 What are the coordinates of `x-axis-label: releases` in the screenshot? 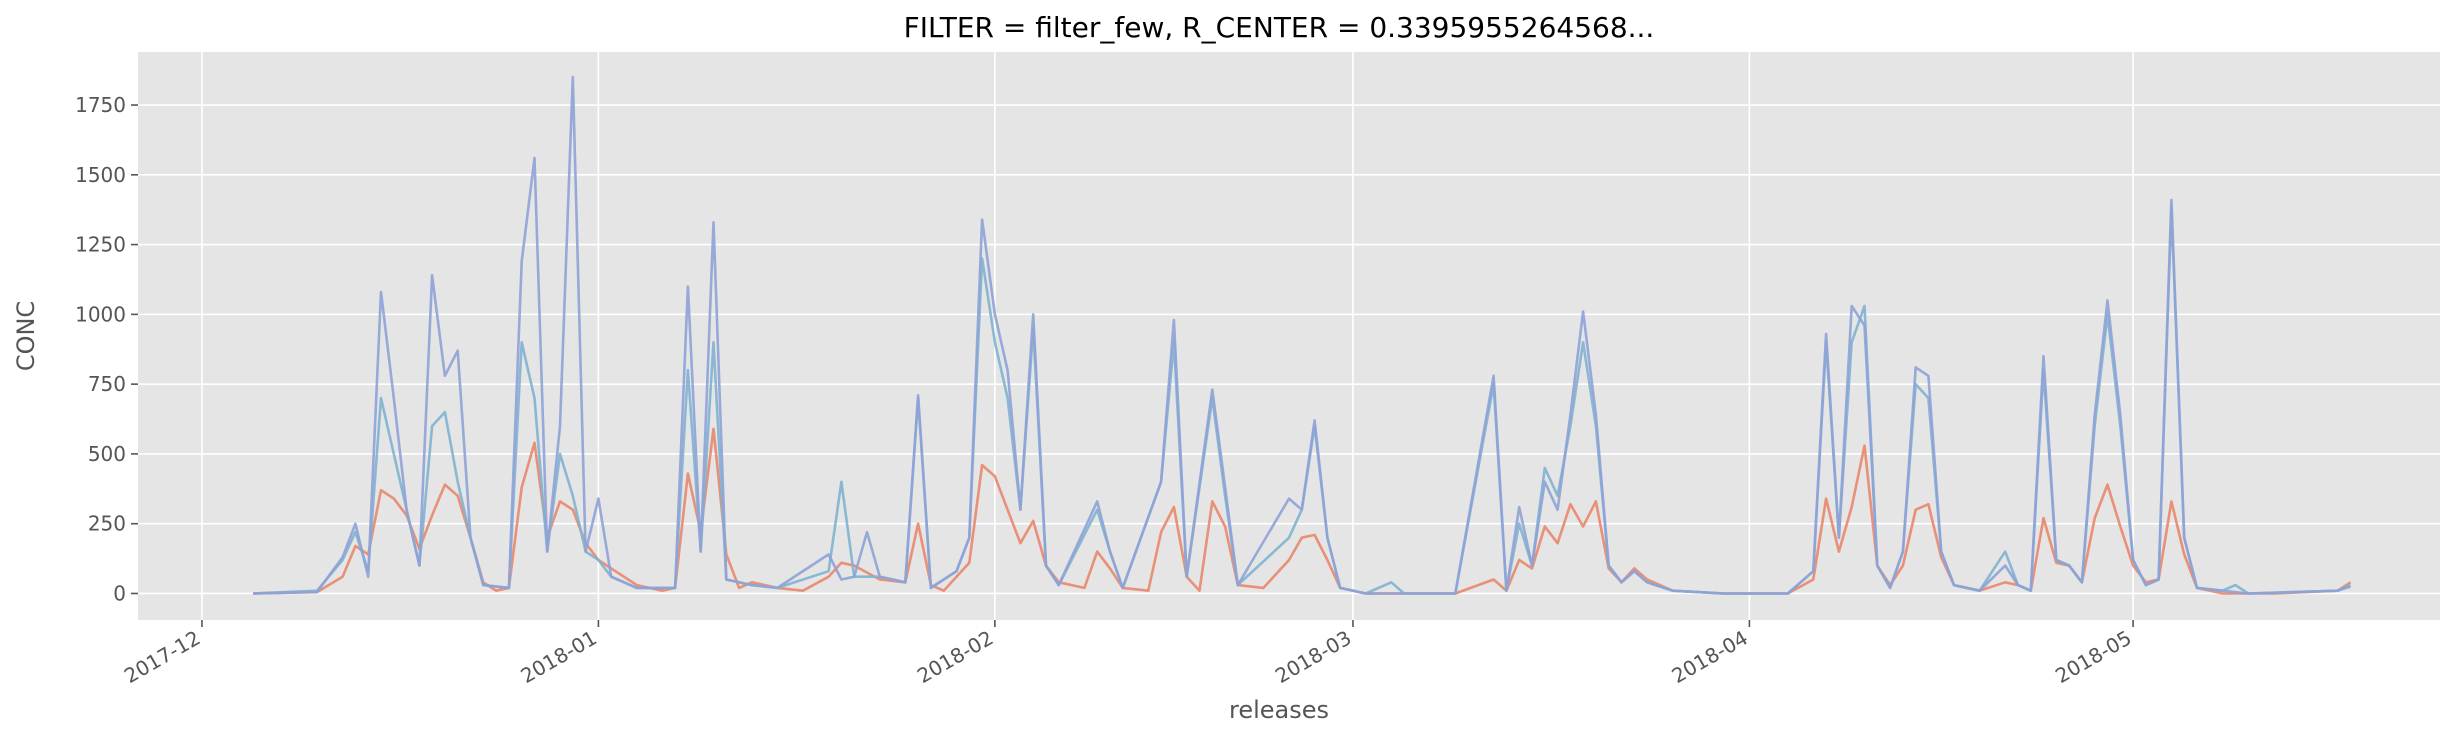 It's located at (1279, 710).